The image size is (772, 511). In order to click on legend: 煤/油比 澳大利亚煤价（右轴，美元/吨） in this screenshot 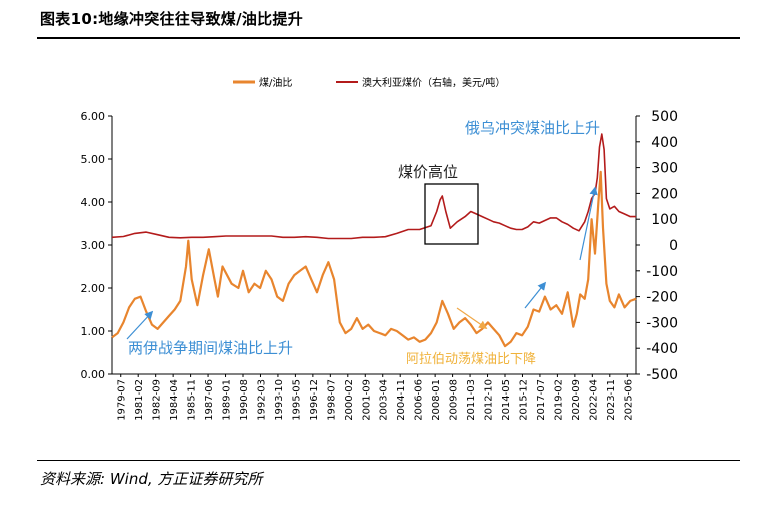, I will do `click(369, 82)`.